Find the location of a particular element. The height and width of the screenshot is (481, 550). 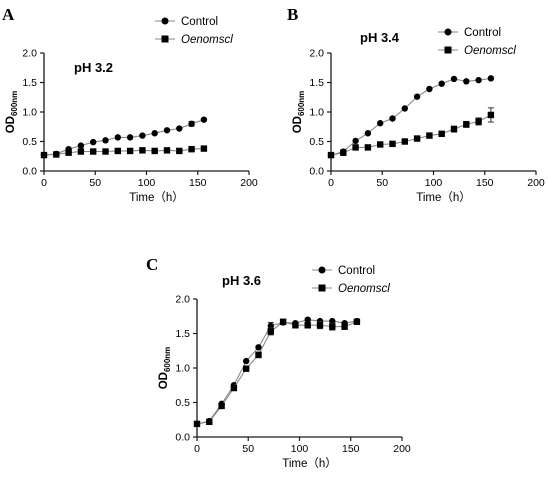

chart-title: pH 3.2 is located at coordinates (93, 67).